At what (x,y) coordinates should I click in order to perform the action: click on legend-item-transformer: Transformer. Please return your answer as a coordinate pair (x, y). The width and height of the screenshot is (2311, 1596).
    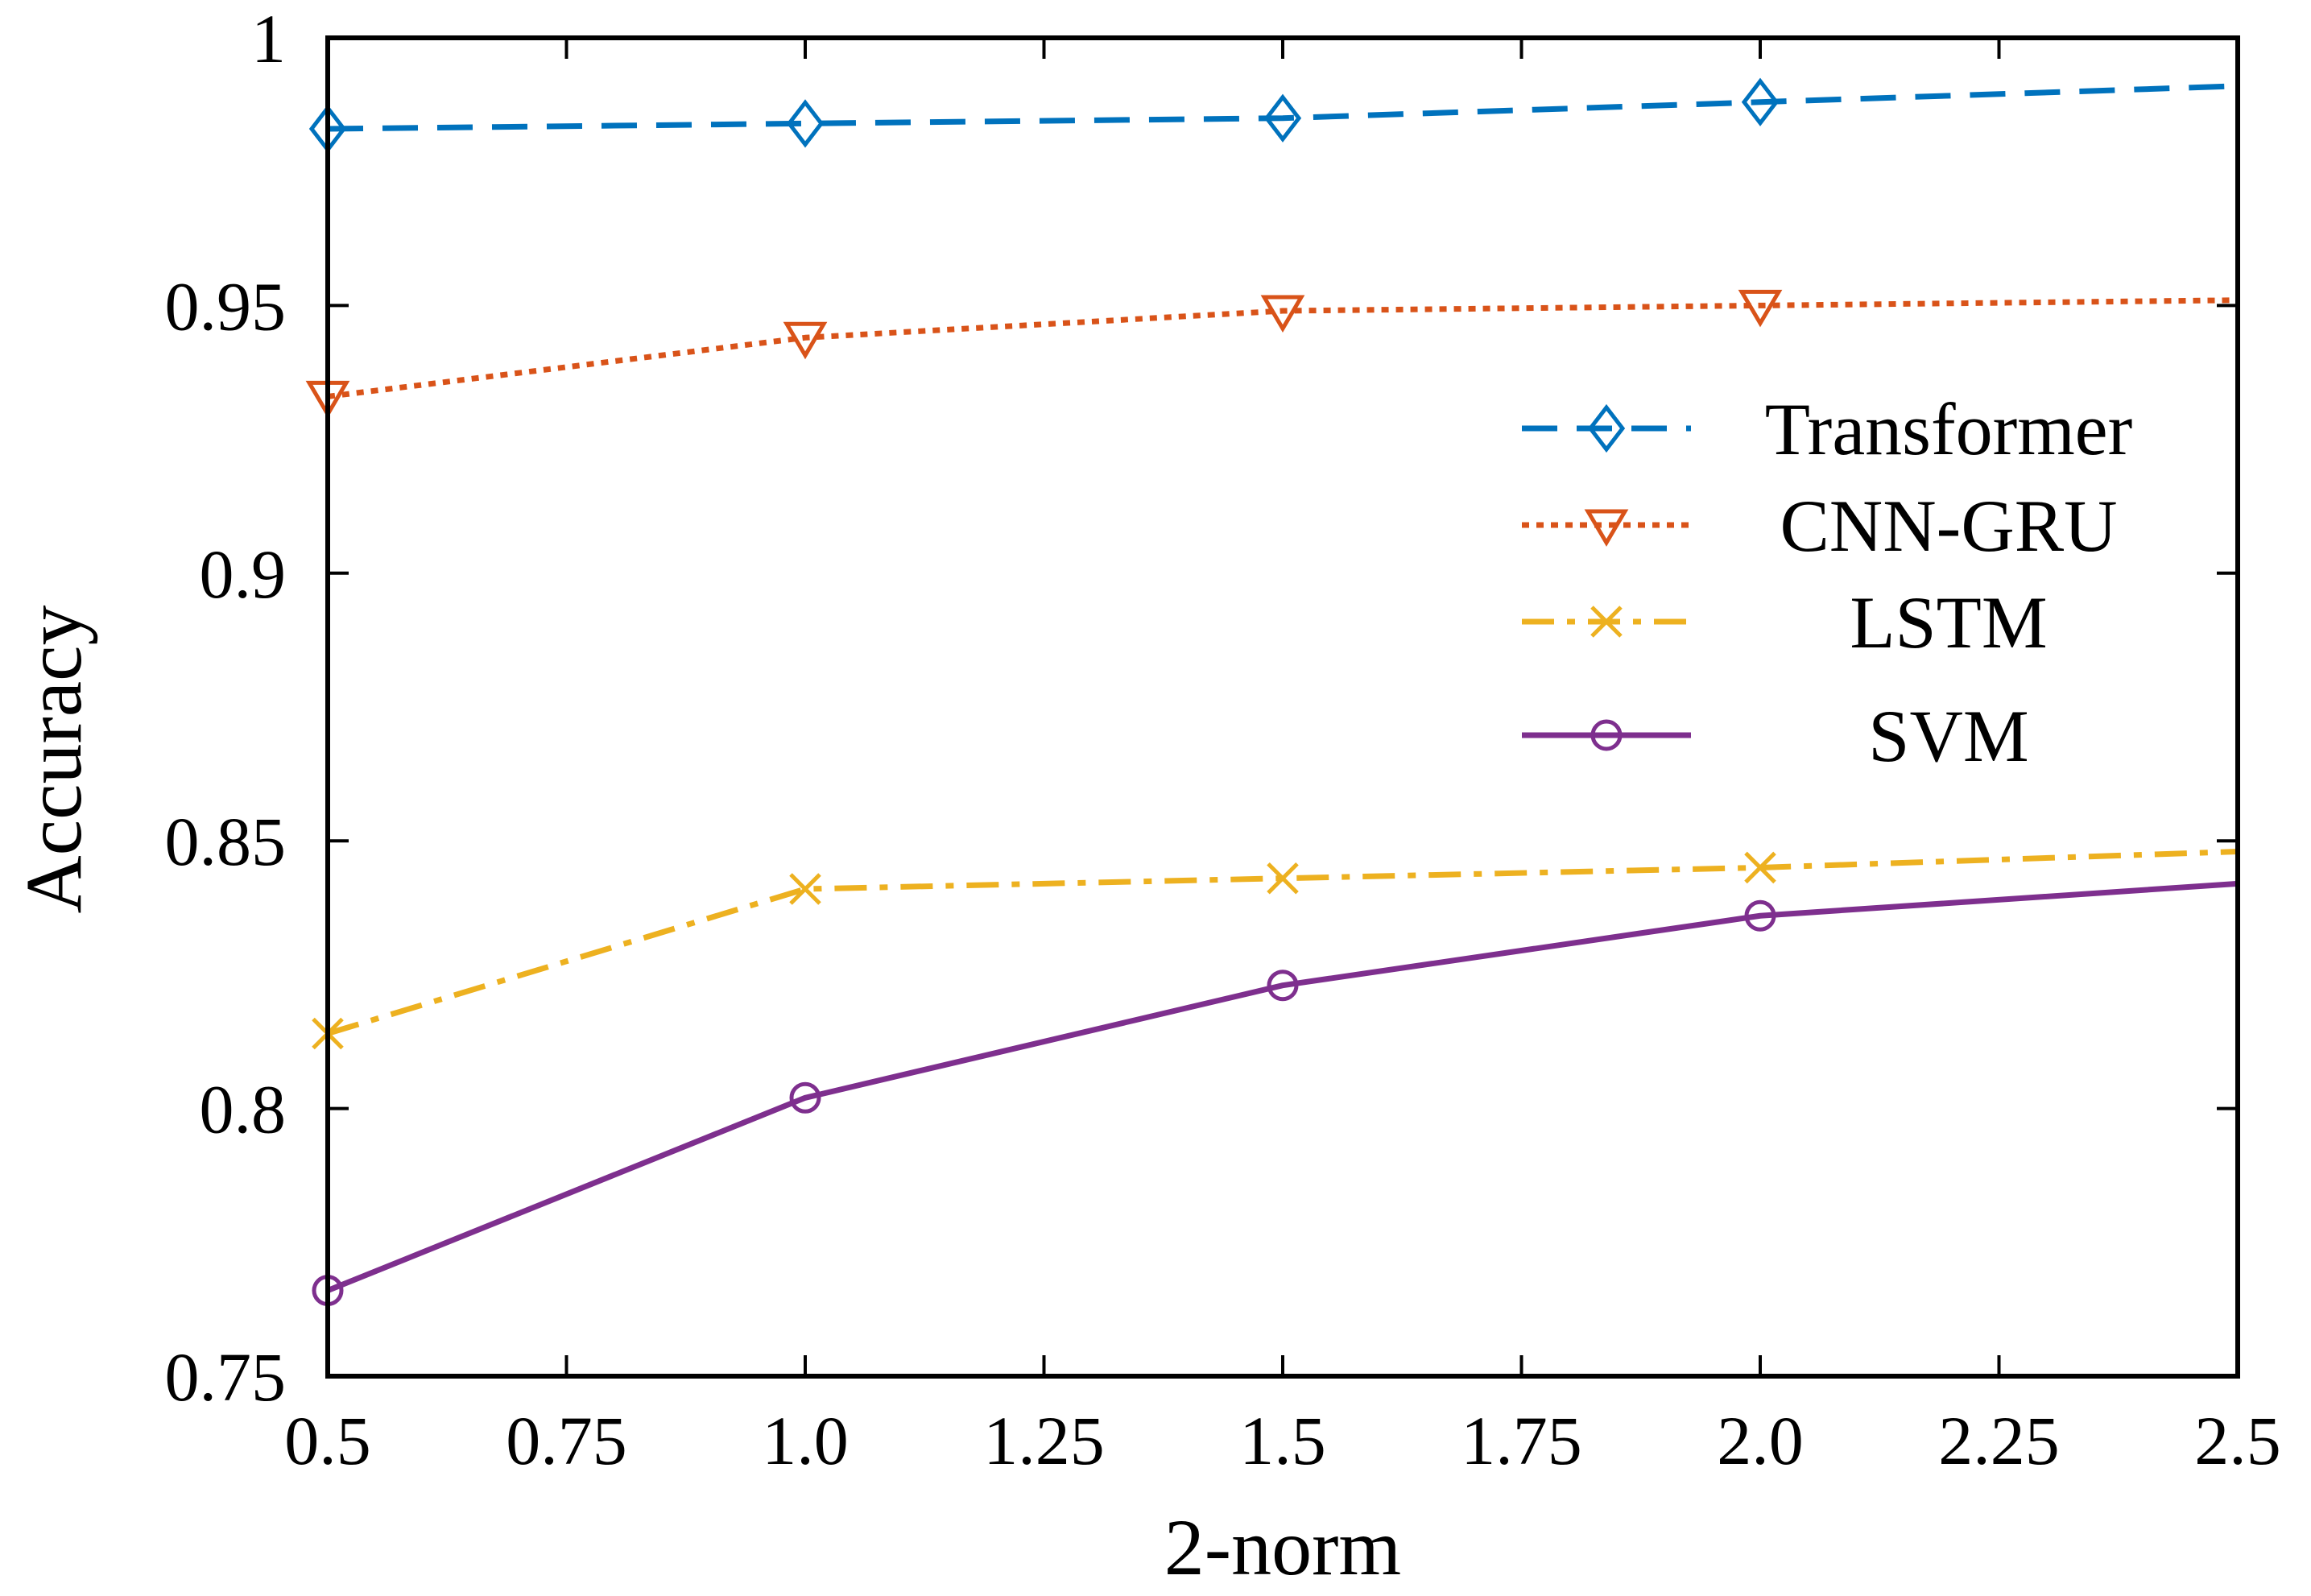
    Looking at the image, I should click on (1827, 429).